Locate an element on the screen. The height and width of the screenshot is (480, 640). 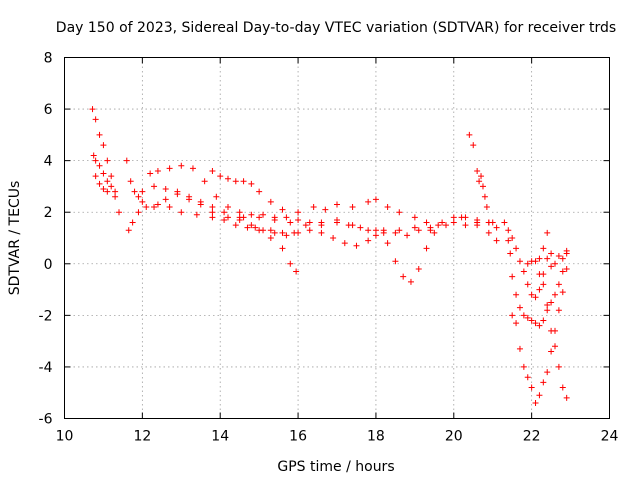
x-axis-label: GPS time / hours is located at coordinates (335, 467).